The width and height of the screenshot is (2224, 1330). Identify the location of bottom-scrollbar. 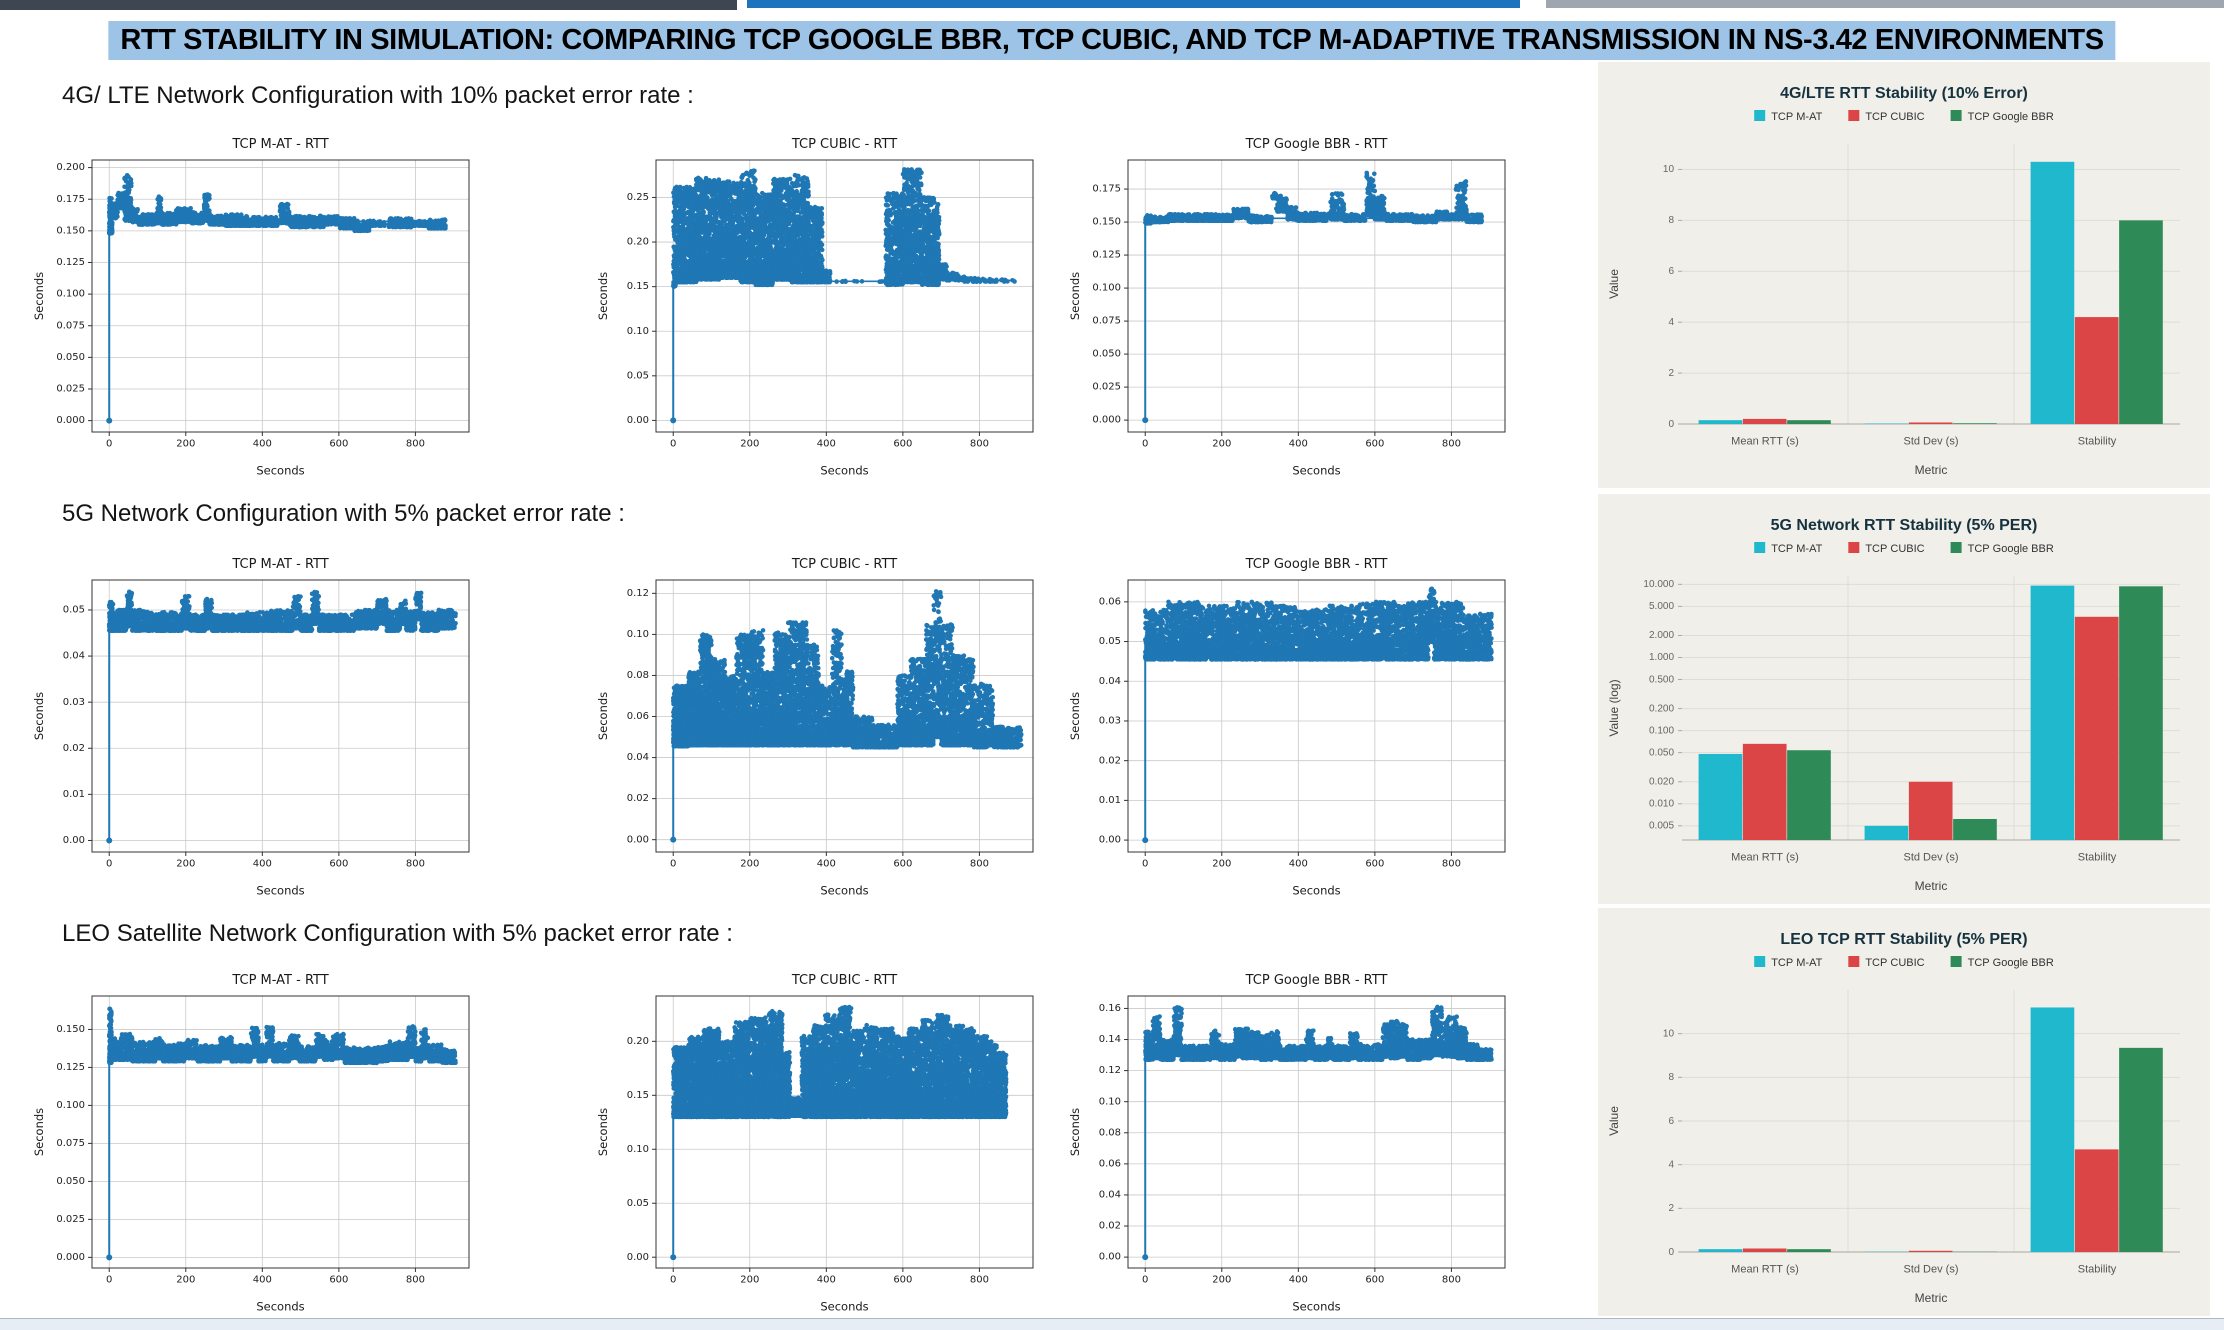
(1112, 1324).